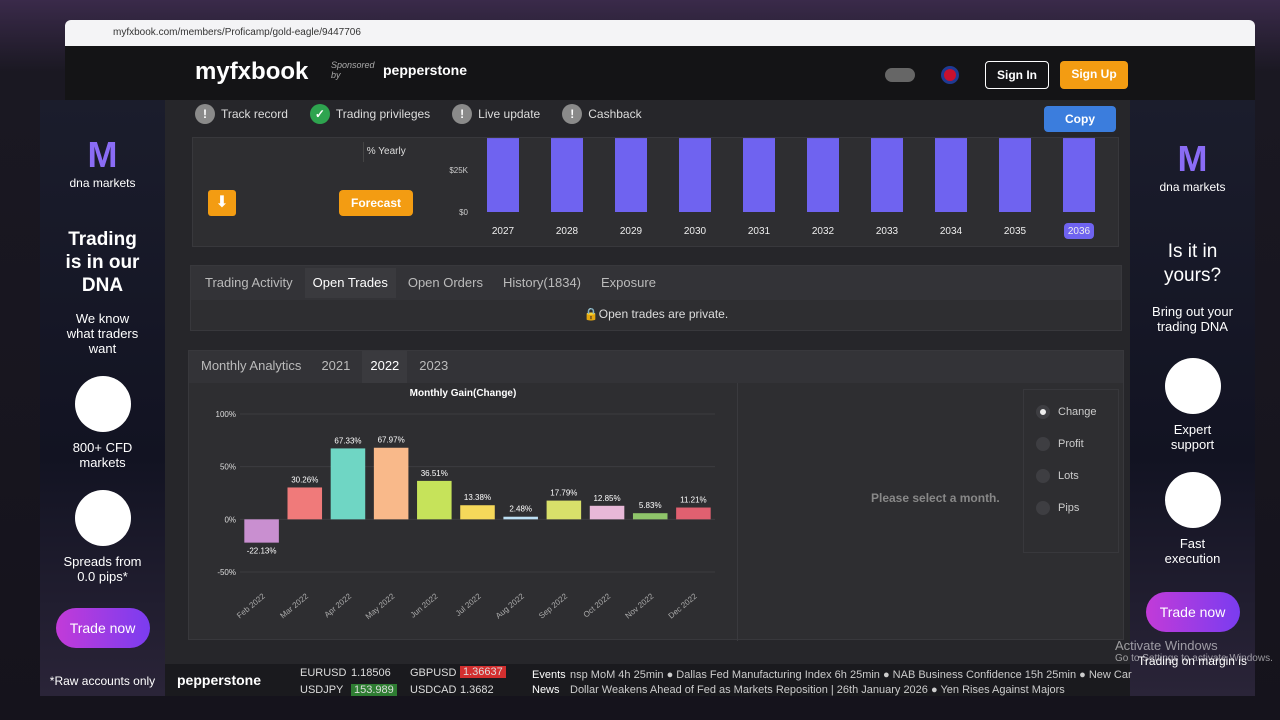  Describe the element at coordinates (1166, 645) in the screenshot. I see `text: Activate Windows` at that location.